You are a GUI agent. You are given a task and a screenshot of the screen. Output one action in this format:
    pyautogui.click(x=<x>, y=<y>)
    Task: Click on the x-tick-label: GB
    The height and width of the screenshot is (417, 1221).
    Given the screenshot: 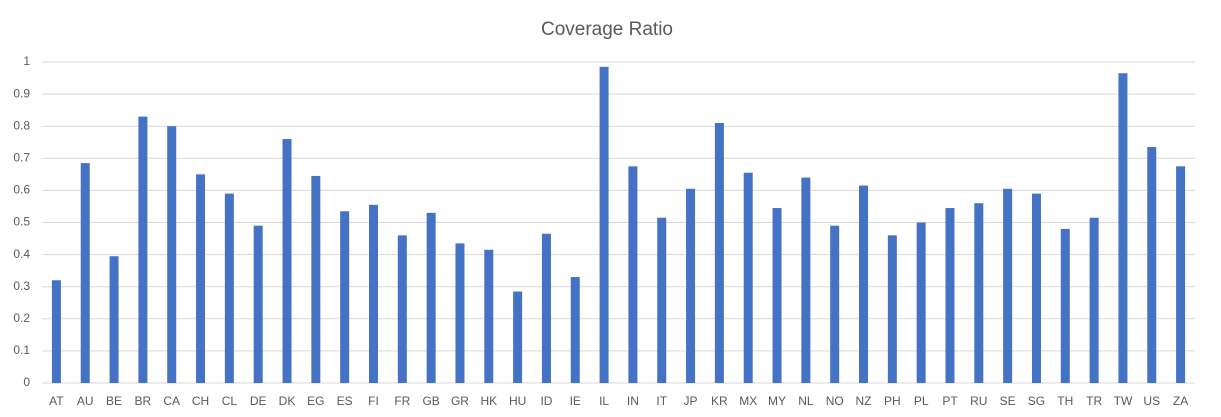 What is the action you would take?
    pyautogui.click(x=430, y=401)
    